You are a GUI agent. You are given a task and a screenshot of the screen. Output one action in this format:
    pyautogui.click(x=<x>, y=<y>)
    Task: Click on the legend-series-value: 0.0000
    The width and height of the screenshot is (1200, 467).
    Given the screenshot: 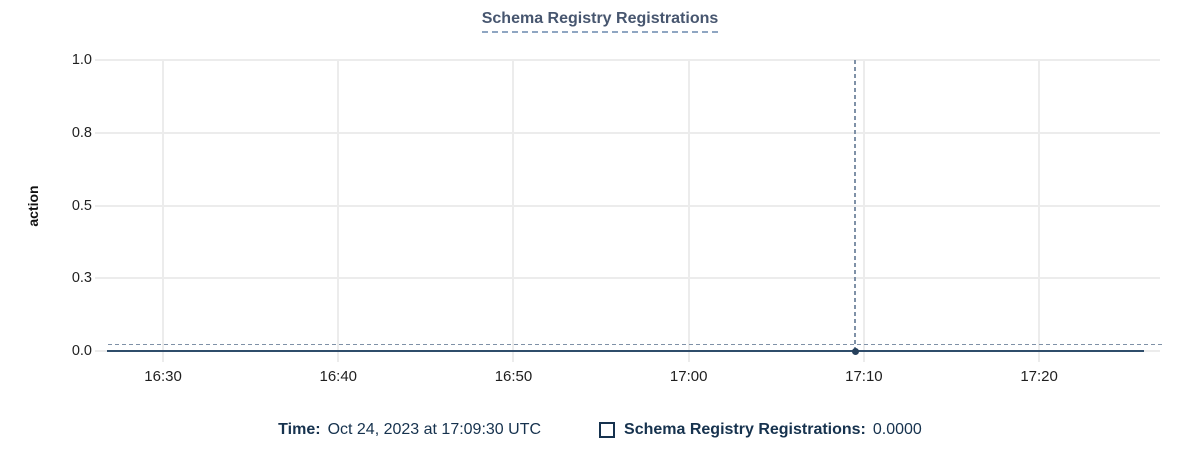 What is the action you would take?
    pyautogui.click(x=897, y=429)
    